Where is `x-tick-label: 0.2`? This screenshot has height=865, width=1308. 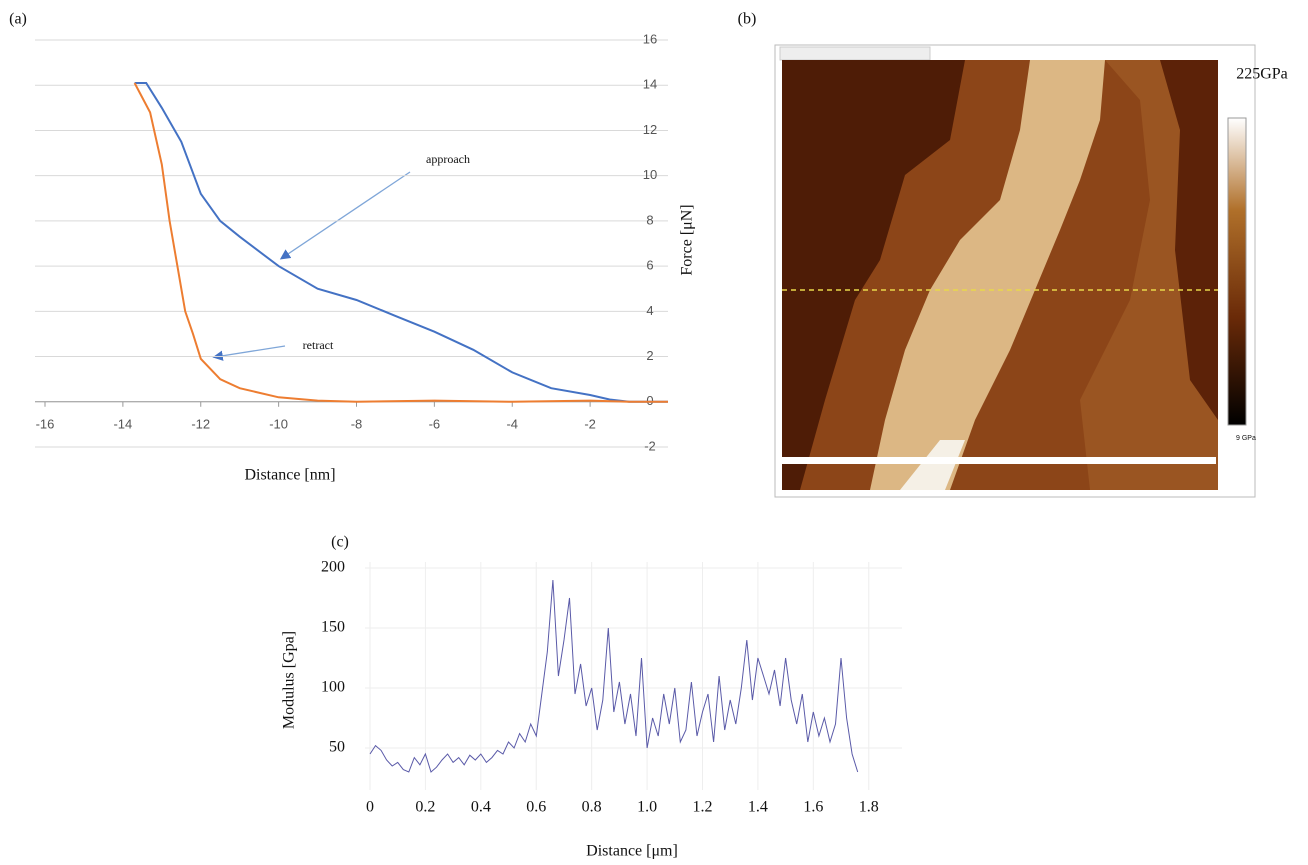
x-tick-label: 0.2 is located at coordinates (425, 807).